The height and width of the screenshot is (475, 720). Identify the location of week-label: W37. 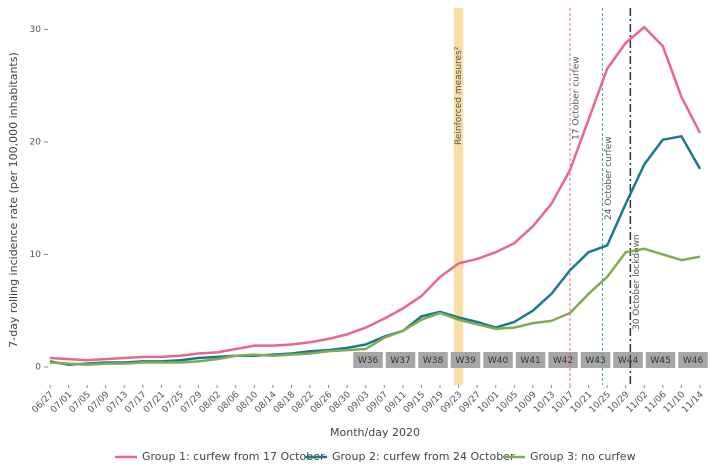
(400, 361).